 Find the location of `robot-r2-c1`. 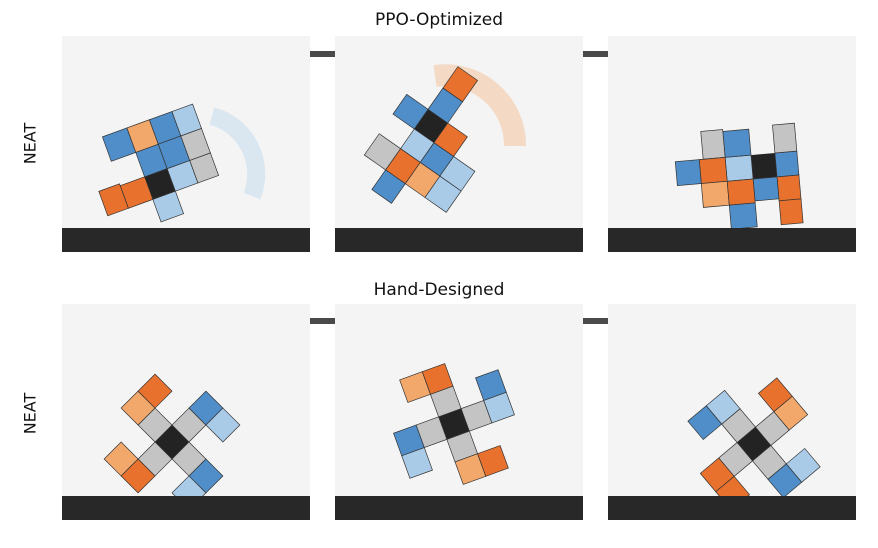

robot-r2-c1 is located at coordinates (172, 442).